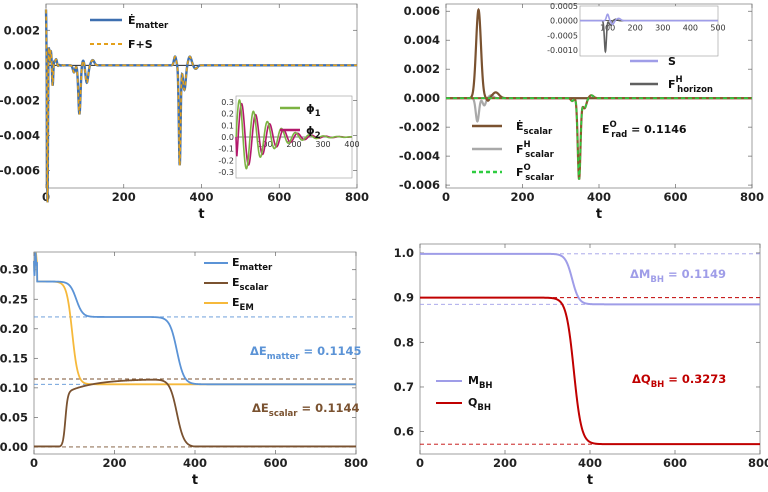  I want to click on inset-legend-label: ϕ1, so click(313, 110).